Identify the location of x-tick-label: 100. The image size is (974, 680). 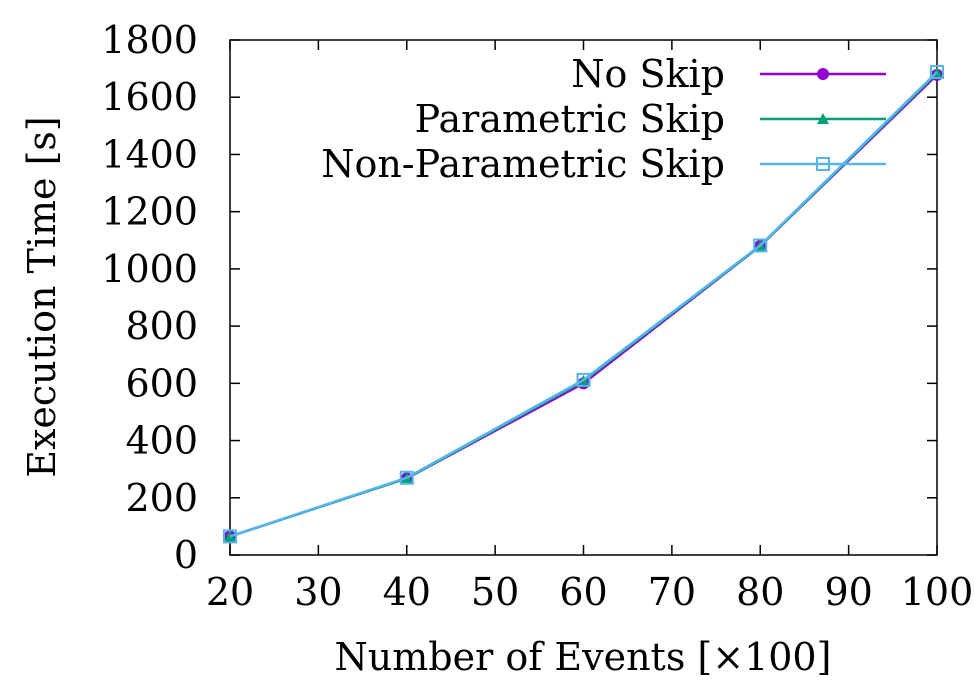
(937, 592).